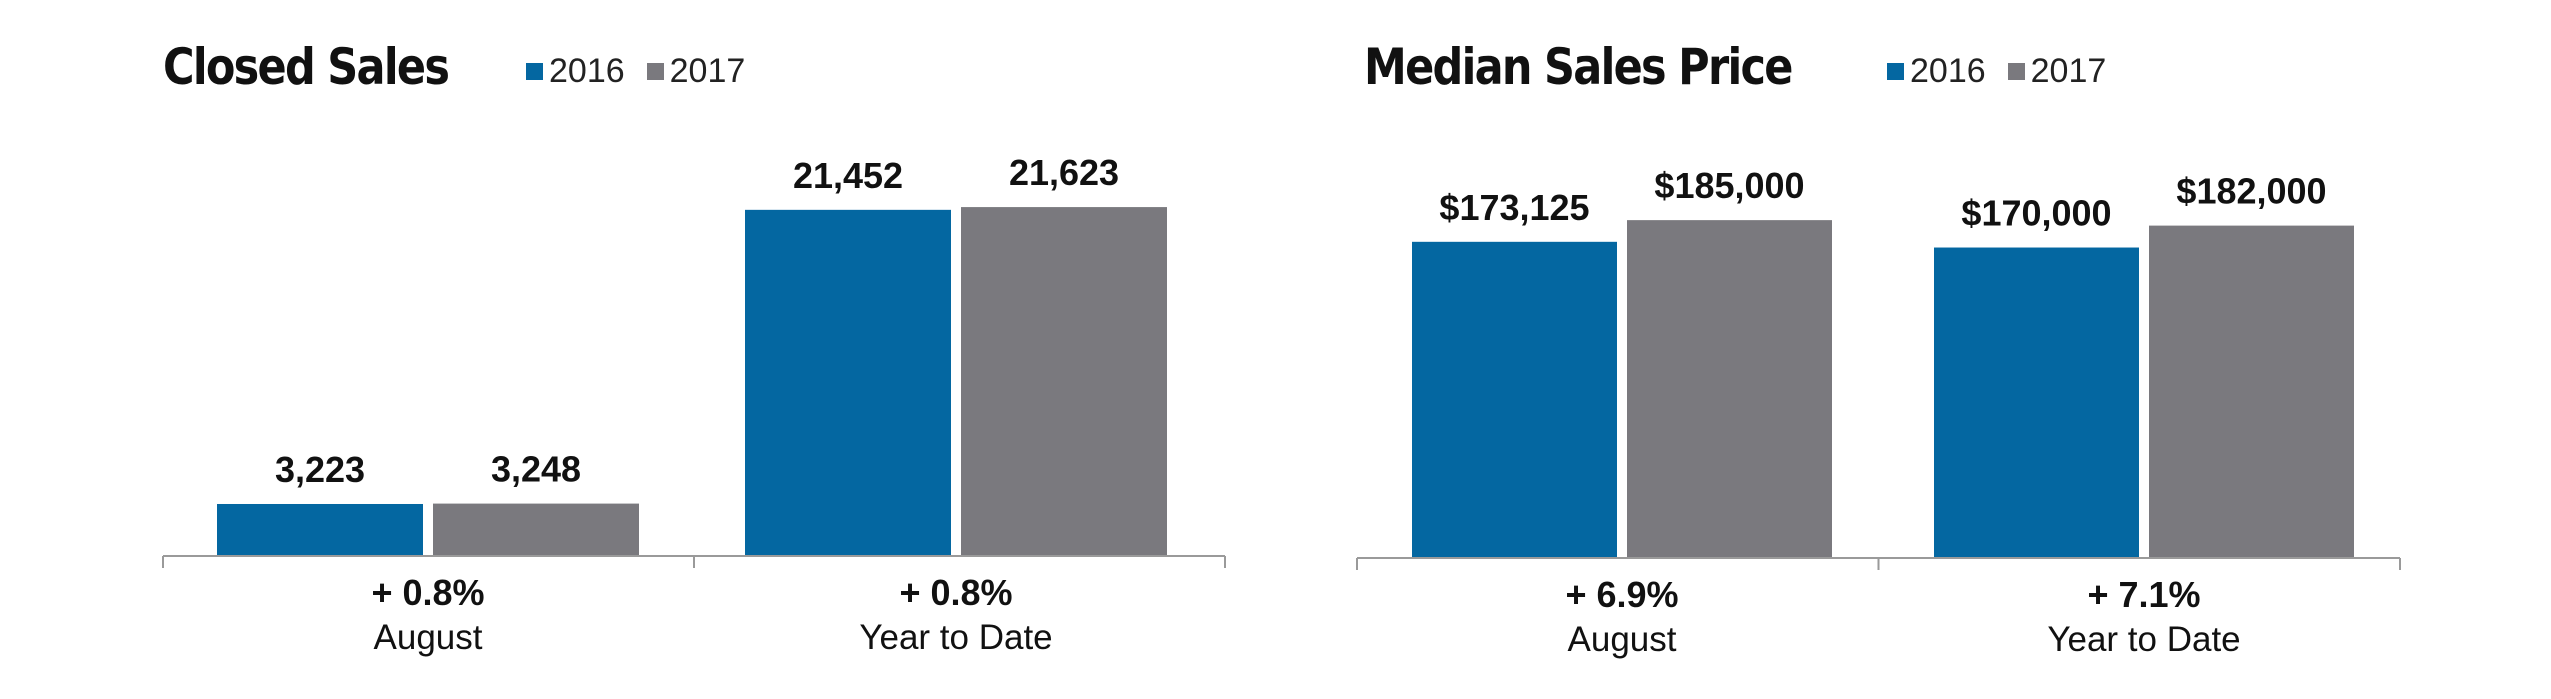 The width and height of the screenshot is (2551, 699). I want to click on chart-title: Closed Sales, so click(306, 67).